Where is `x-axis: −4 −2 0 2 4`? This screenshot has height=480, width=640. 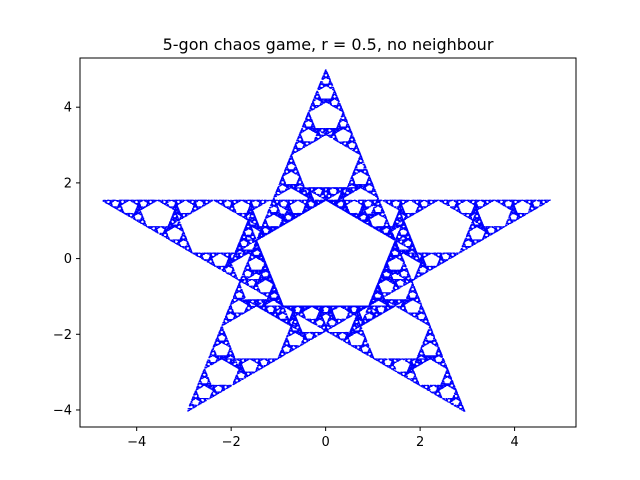 x-axis: −4 −2 0 2 4 is located at coordinates (323, 438).